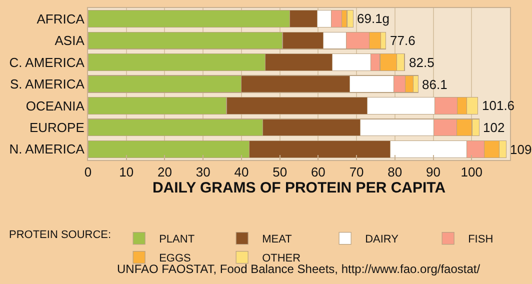 The width and height of the screenshot is (532, 284). What do you see at coordinates (60, 235) in the screenshot?
I see `legend-title: PROTEIN SOURCE:` at bounding box center [60, 235].